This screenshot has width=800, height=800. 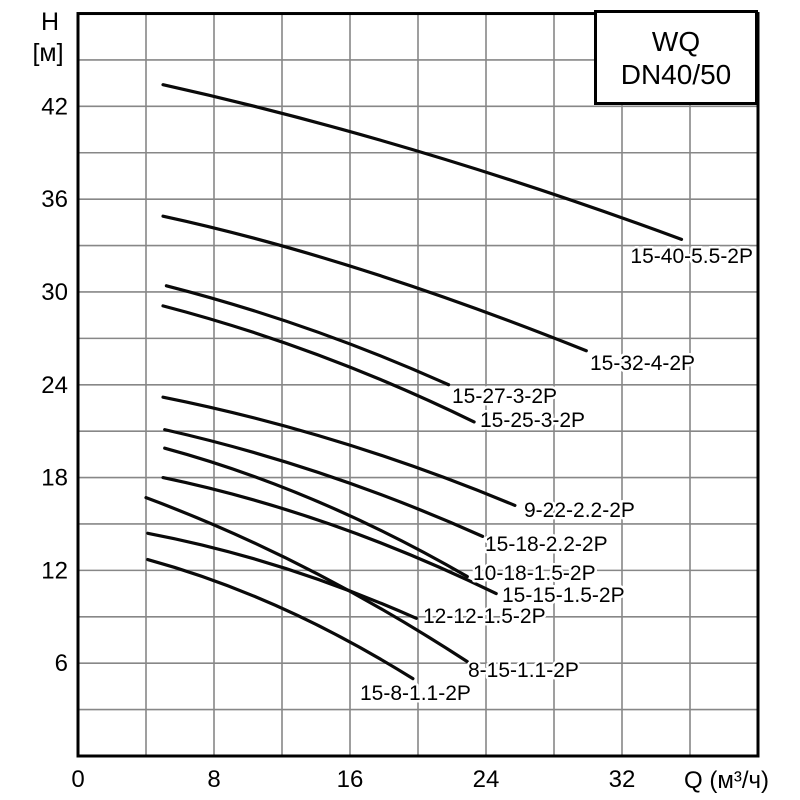 I want to click on pump-curve-15-27-3-2P, so click(x=307, y=335).